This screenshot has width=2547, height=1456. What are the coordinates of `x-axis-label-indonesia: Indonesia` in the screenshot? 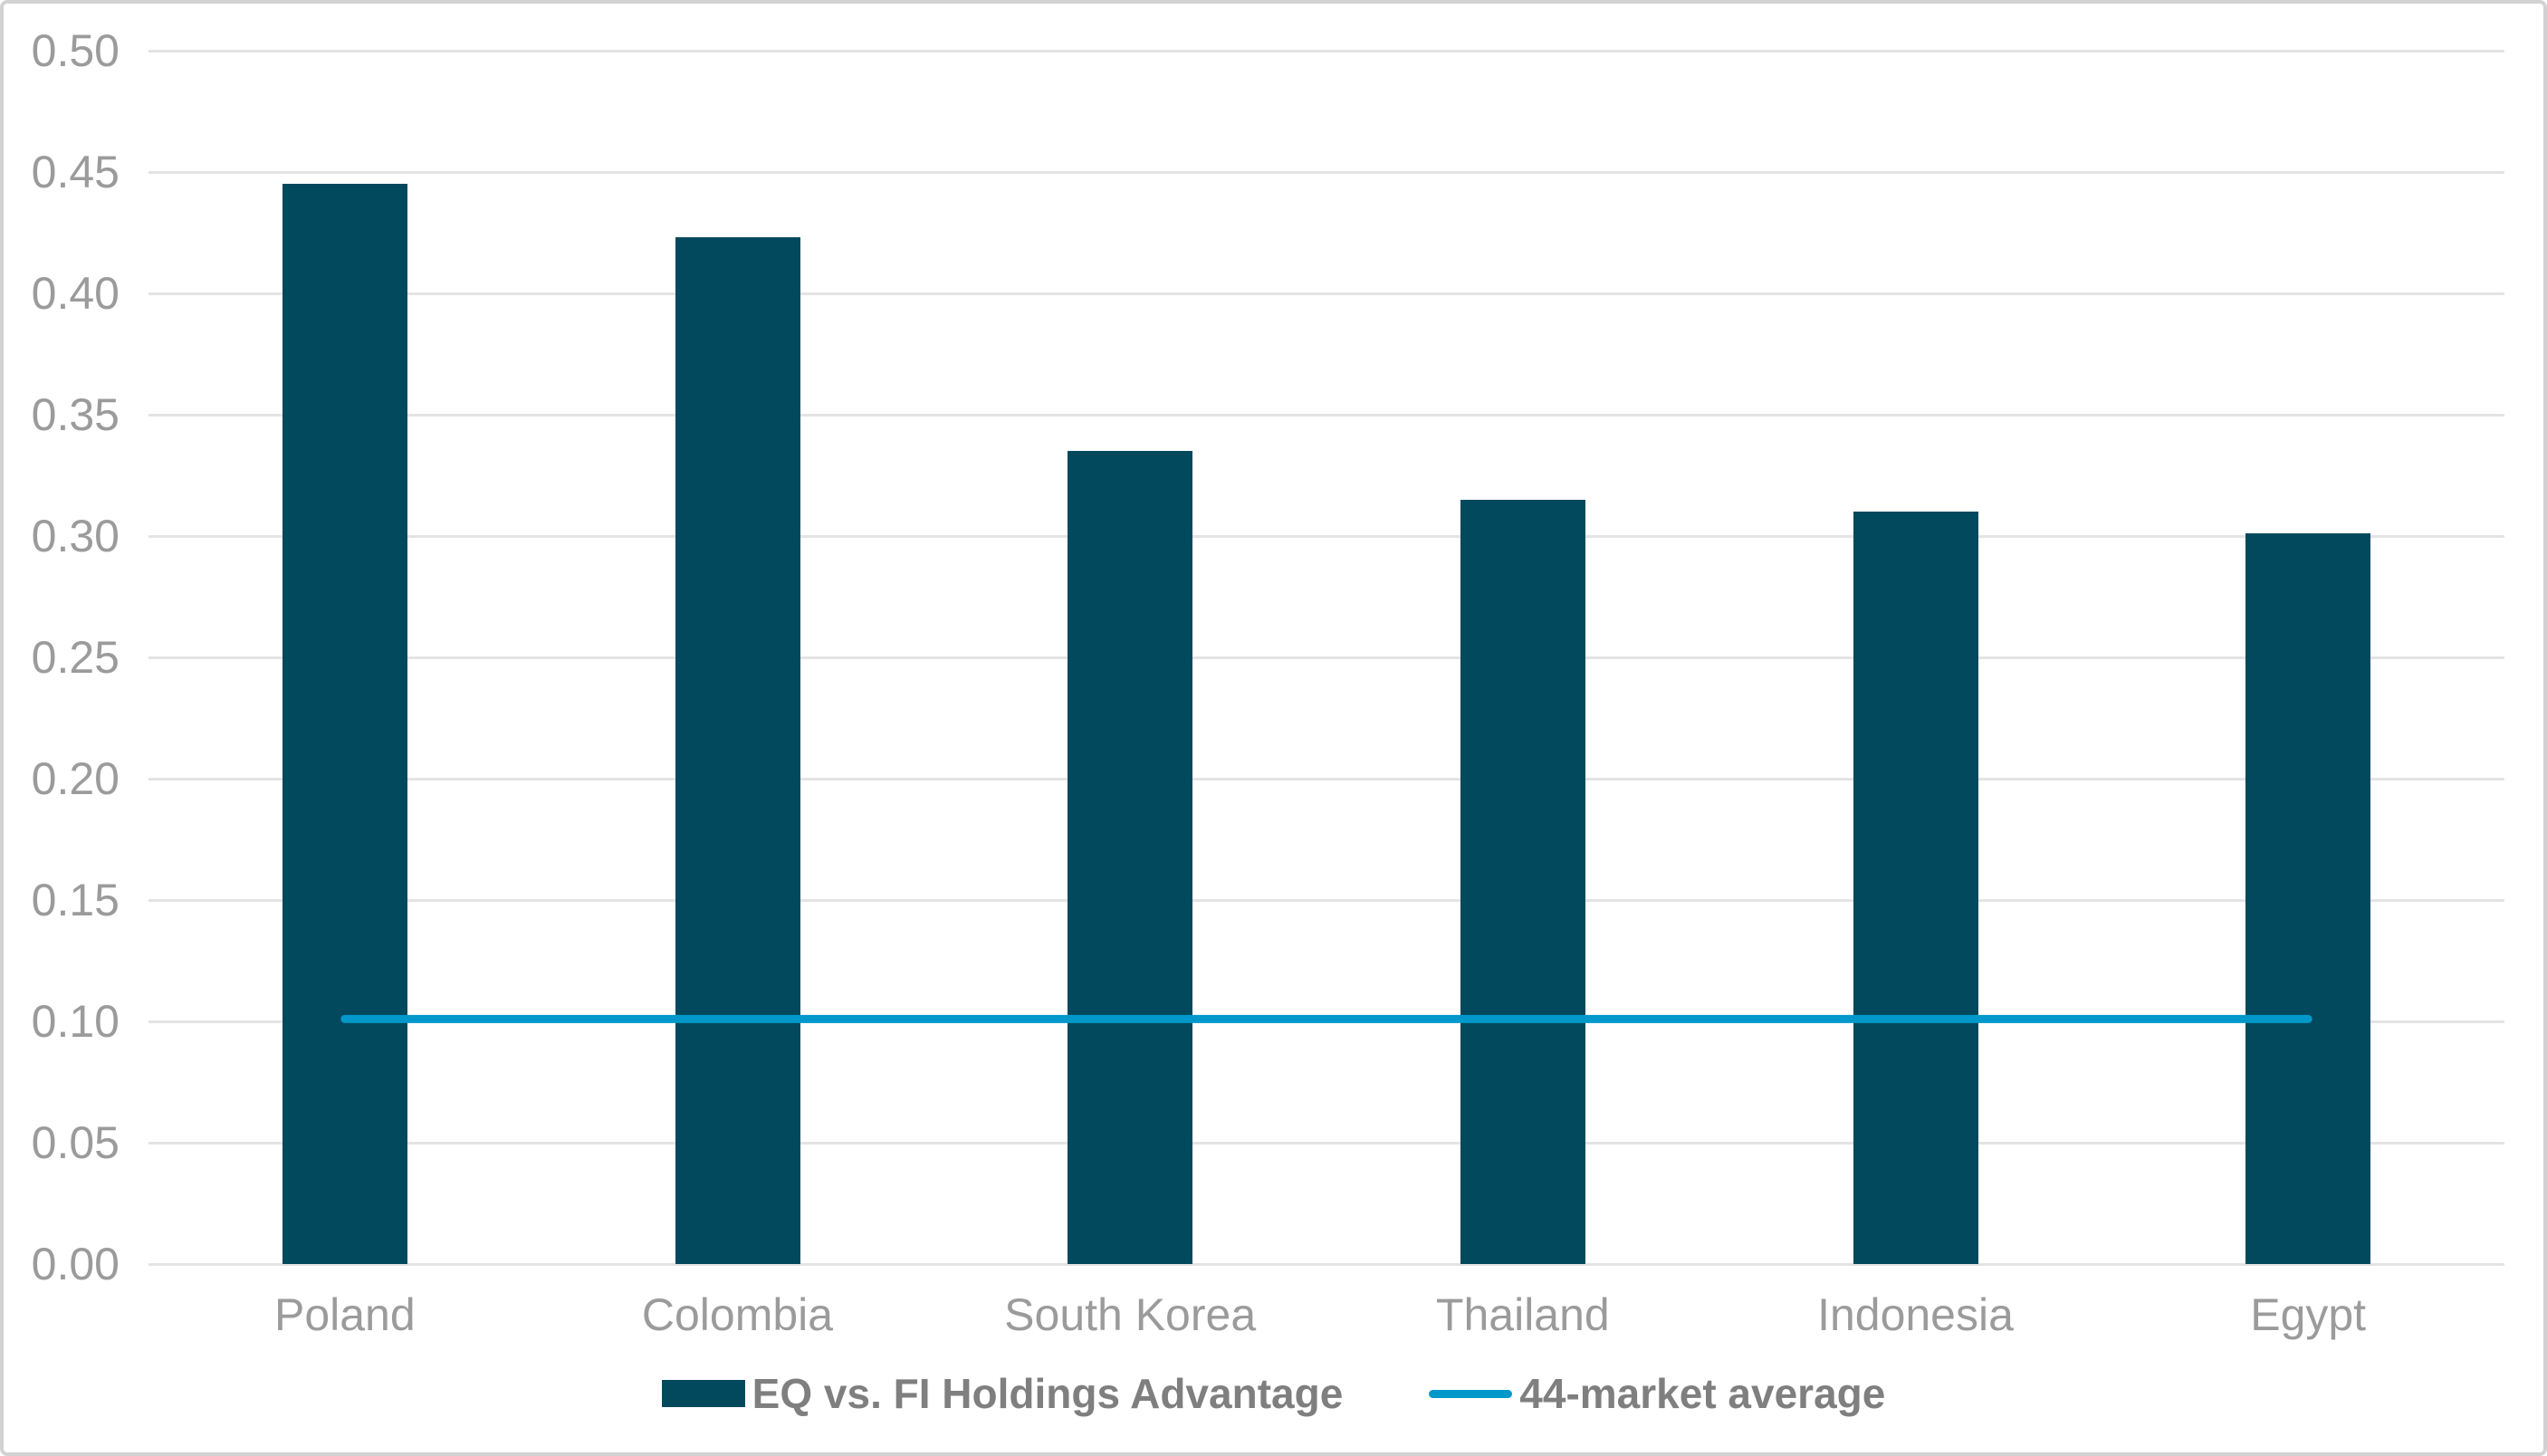 It's located at (1915, 1314).